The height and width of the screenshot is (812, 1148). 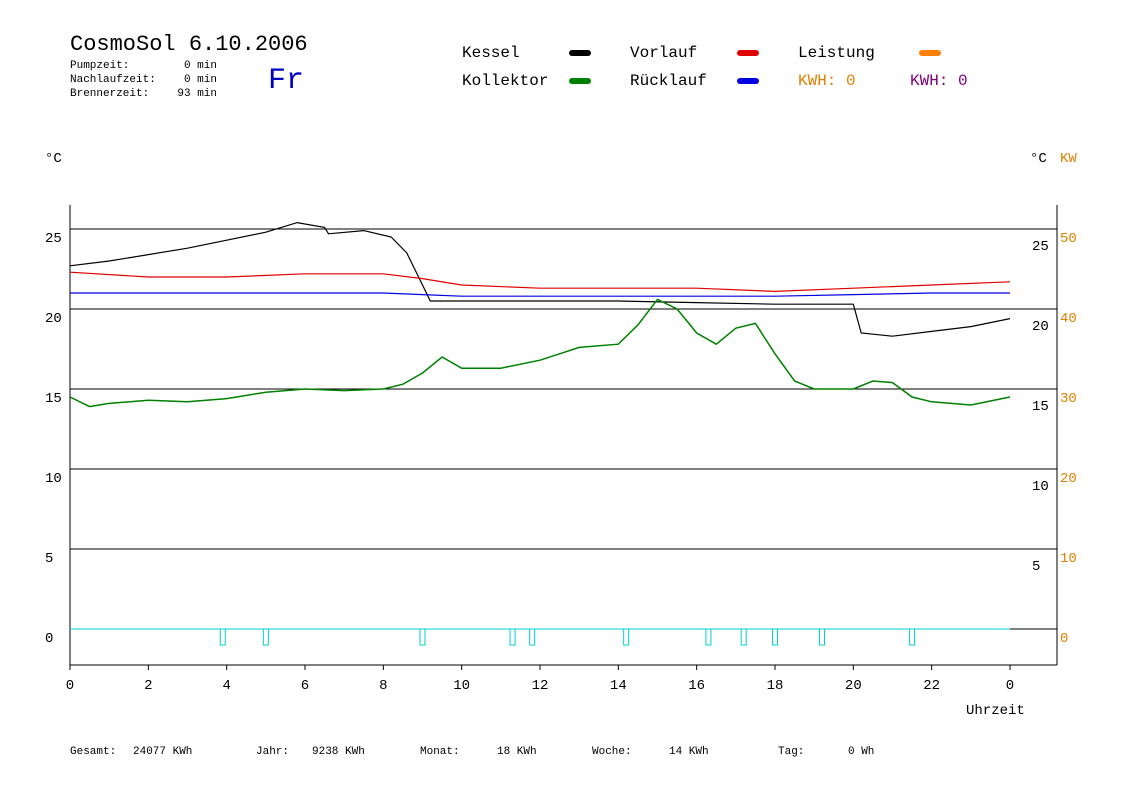 I want to click on chart-title: CosmoSol 6.10.2006, so click(x=189, y=44).